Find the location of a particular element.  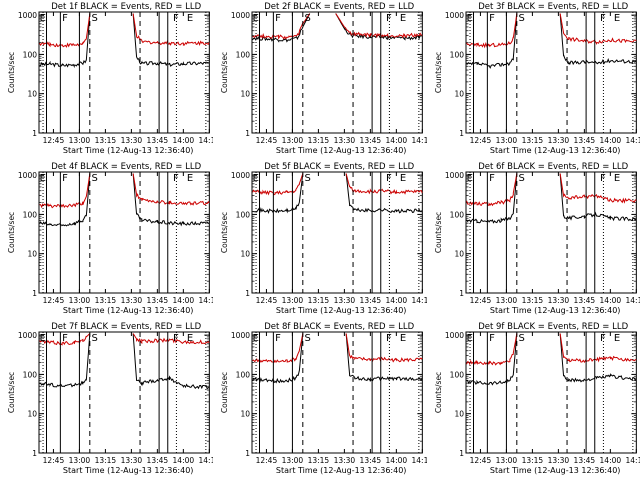

plot-content is located at coordinates (124, 232).